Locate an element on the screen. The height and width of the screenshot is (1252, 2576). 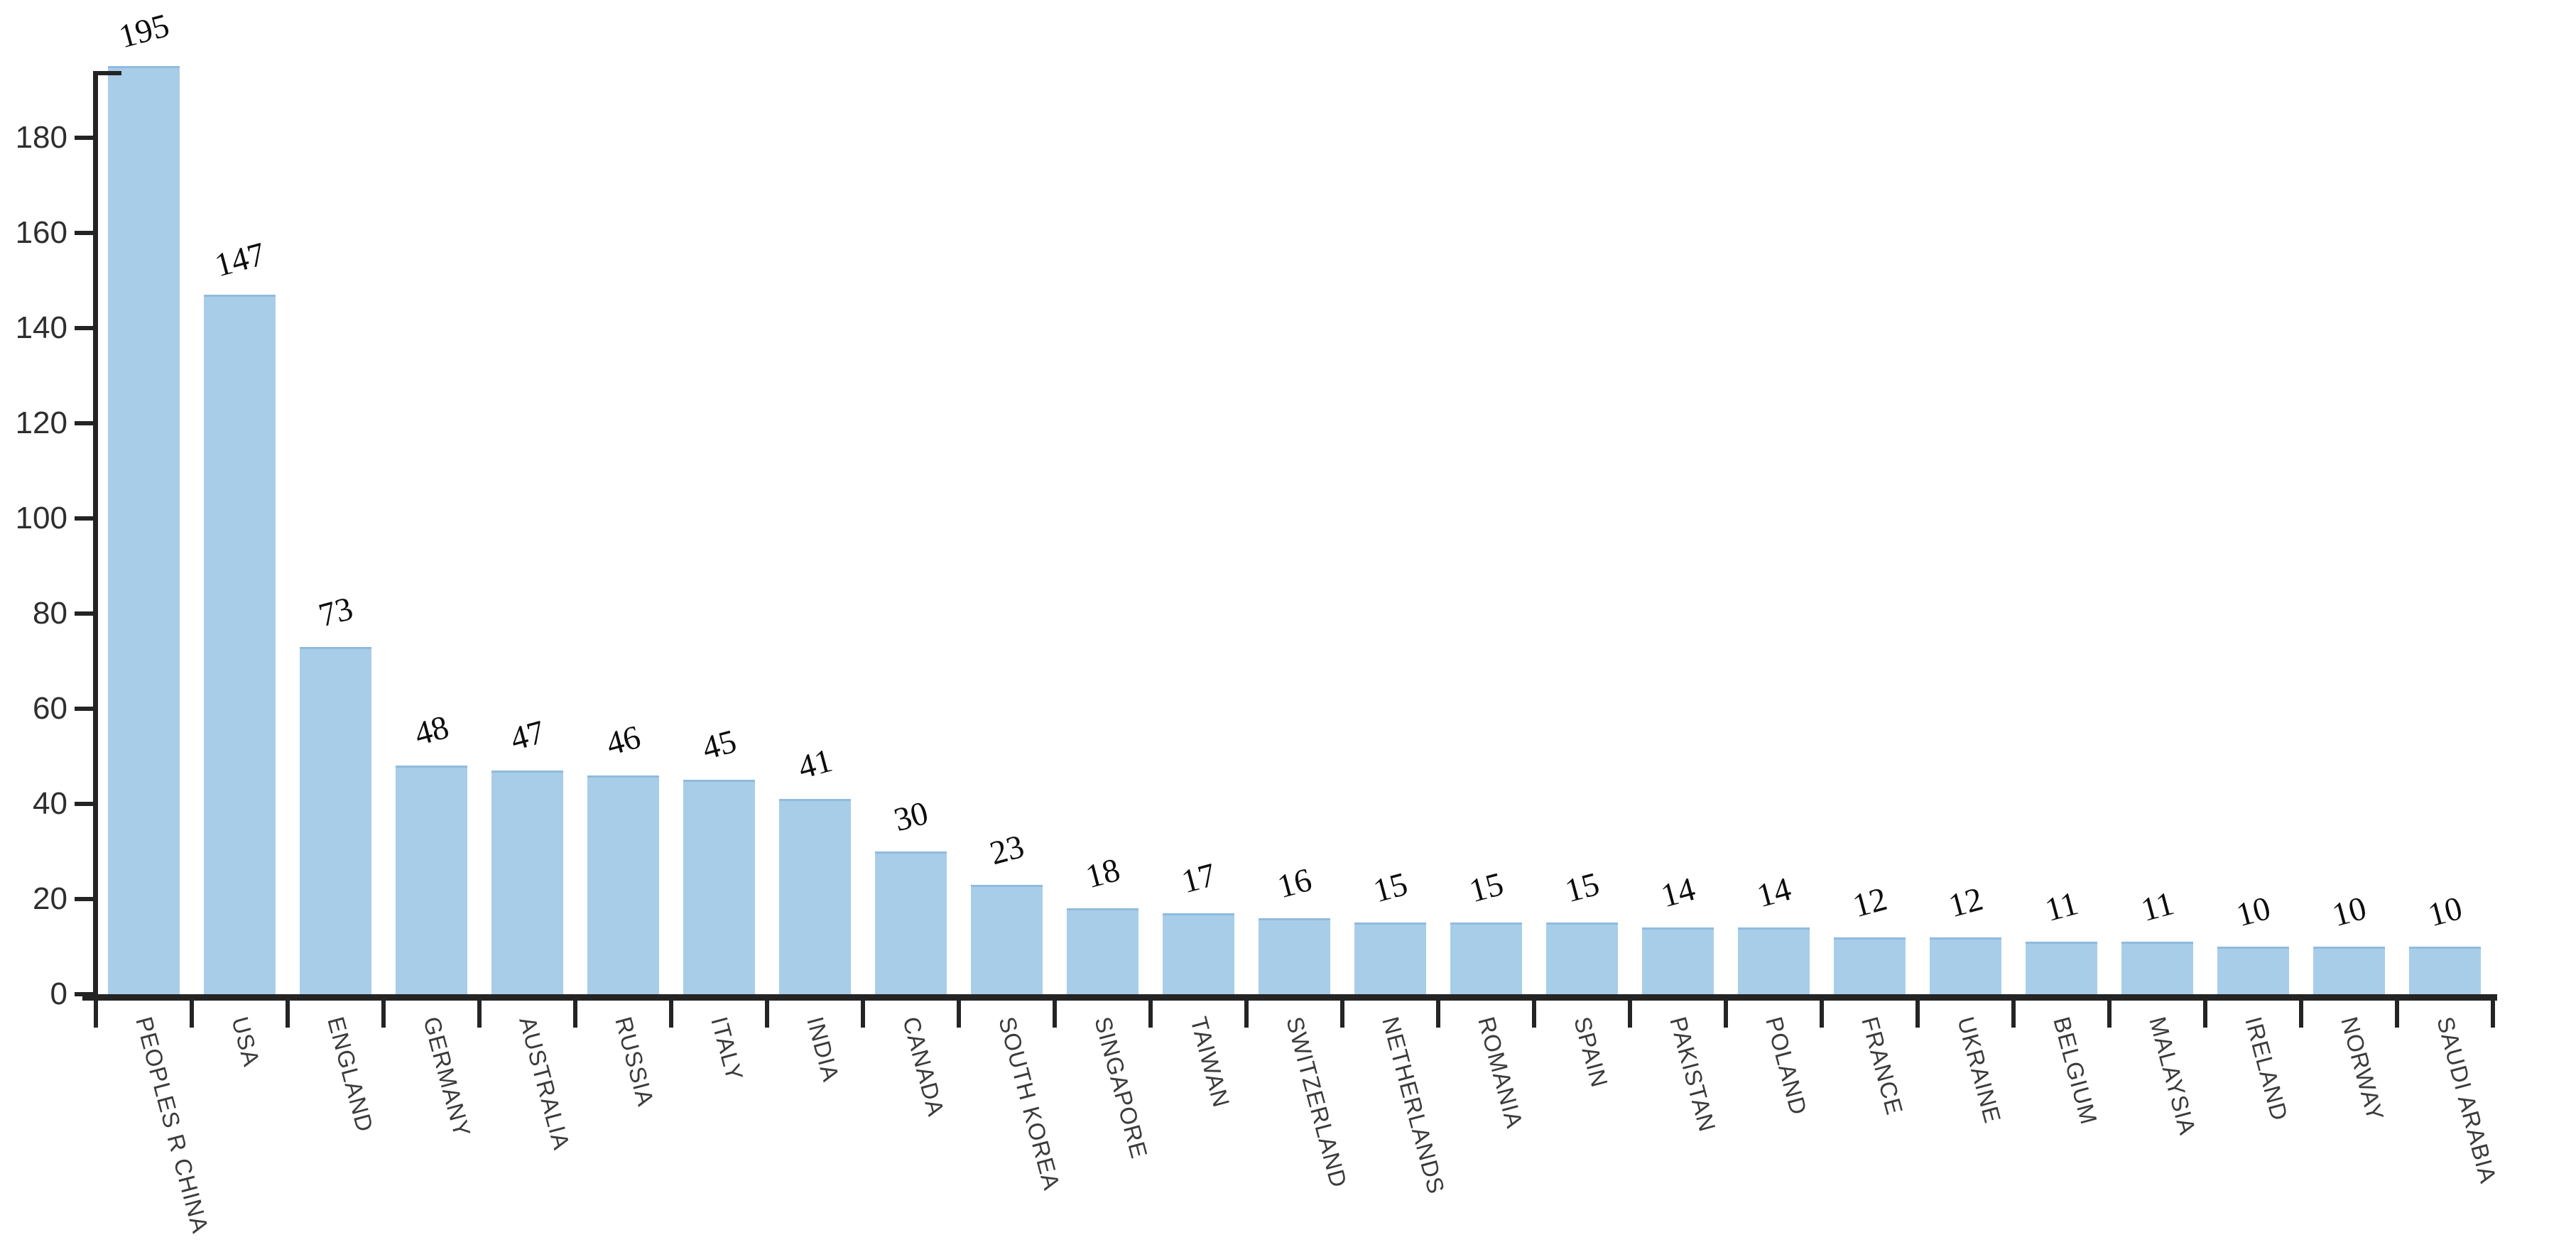
y-axis-line is located at coordinates (95, 536).